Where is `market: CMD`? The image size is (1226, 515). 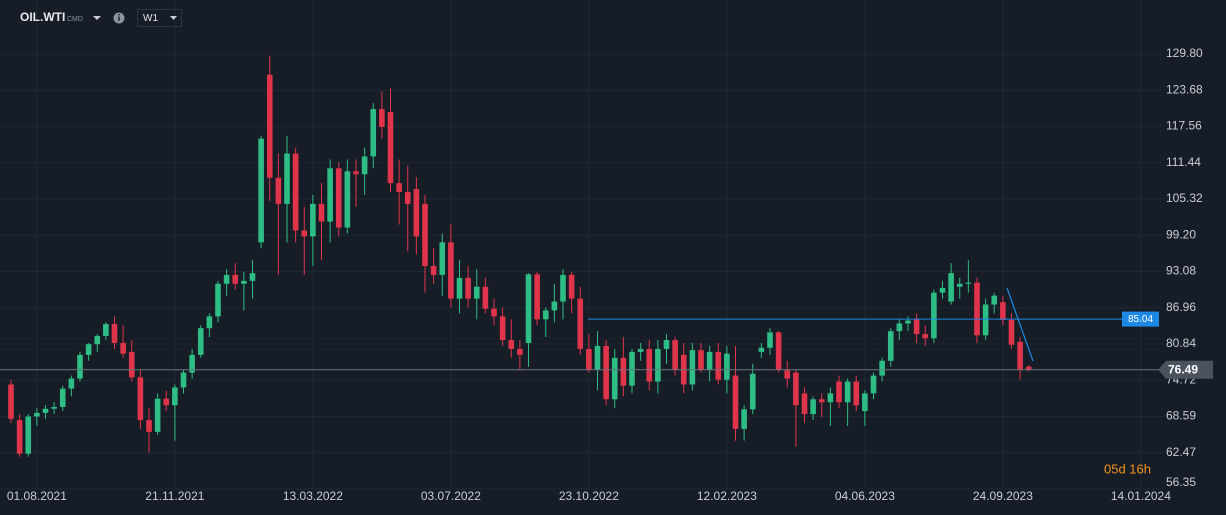
market: CMD is located at coordinates (75, 19).